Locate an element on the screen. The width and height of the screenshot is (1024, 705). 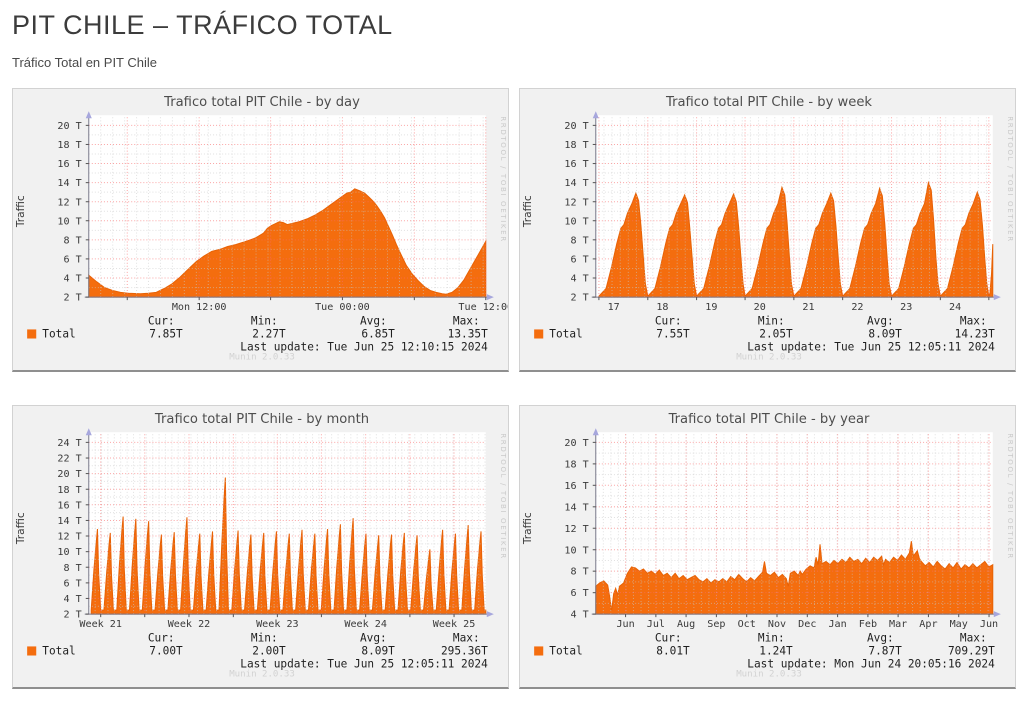
svg-text: Tue 12:00 is located at coordinates (483, 307).